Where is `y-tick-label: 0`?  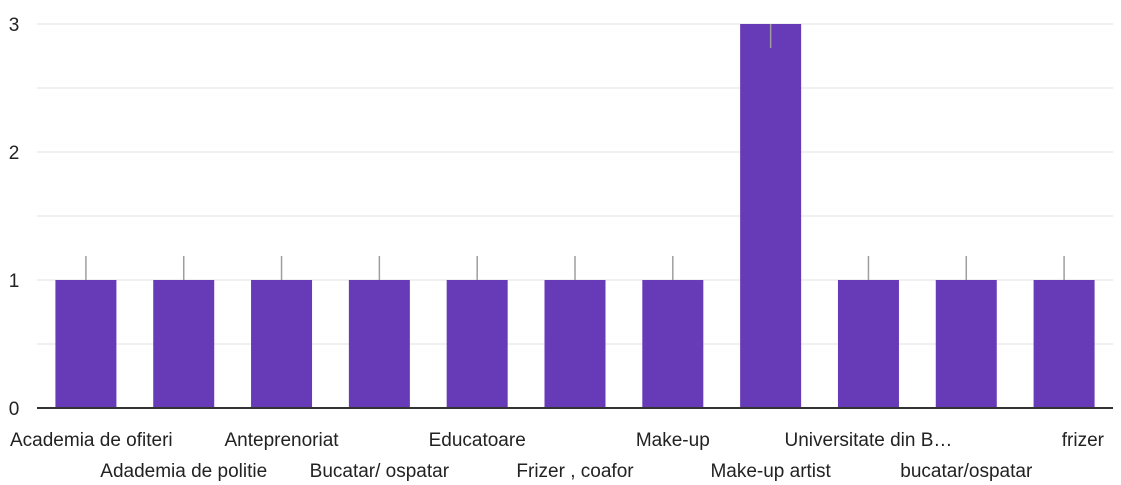
y-tick-label: 0 is located at coordinates (14, 409).